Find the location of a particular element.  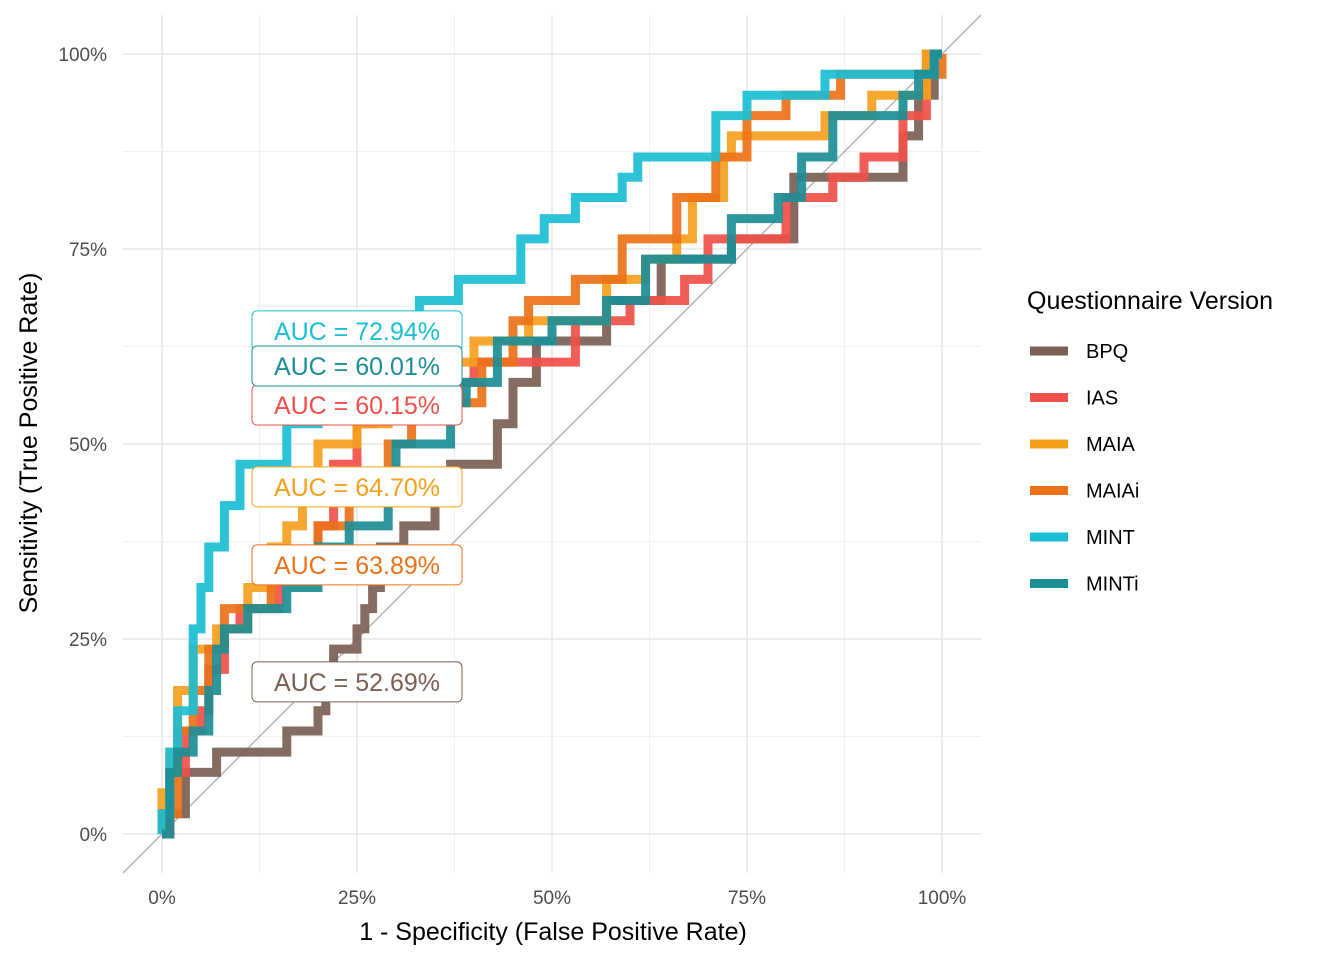

y-tick-label: 50% is located at coordinates (88, 445).